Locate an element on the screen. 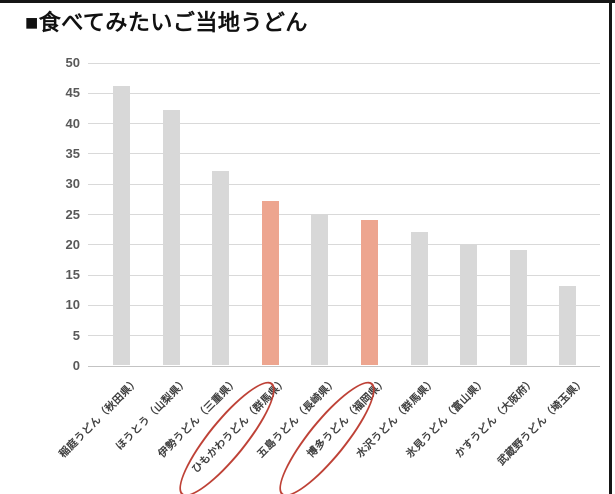 This screenshot has height=494, width=615. x-axis-category-label: 武蔵野うどん（埼玉県） is located at coordinates (541, 421).